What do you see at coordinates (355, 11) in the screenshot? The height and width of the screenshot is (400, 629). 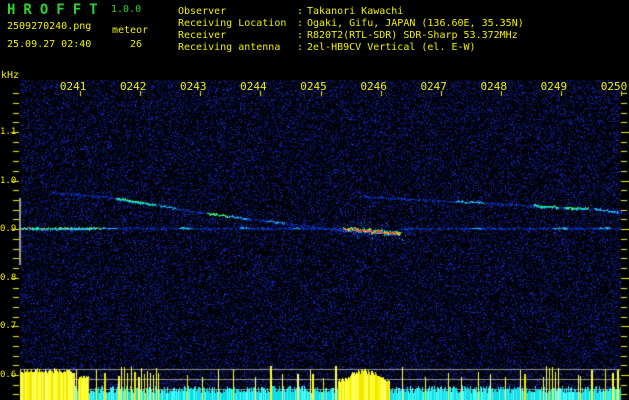 I see `info-value: Takanori Kawachi` at bounding box center [355, 11].